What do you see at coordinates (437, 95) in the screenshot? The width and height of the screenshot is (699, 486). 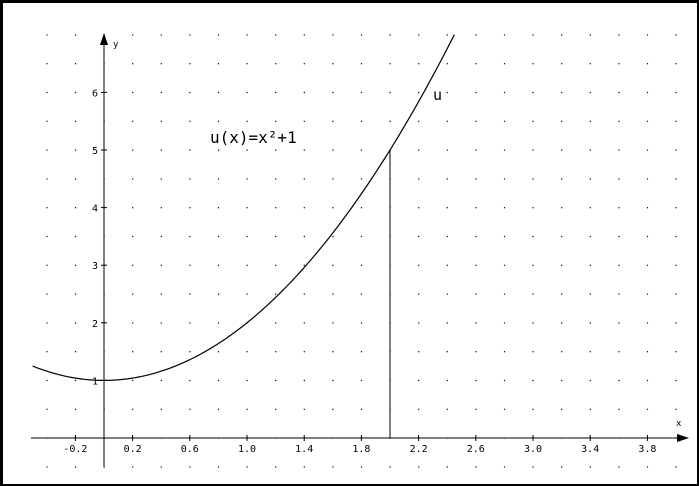 I see `curve-label-u: u` at bounding box center [437, 95].